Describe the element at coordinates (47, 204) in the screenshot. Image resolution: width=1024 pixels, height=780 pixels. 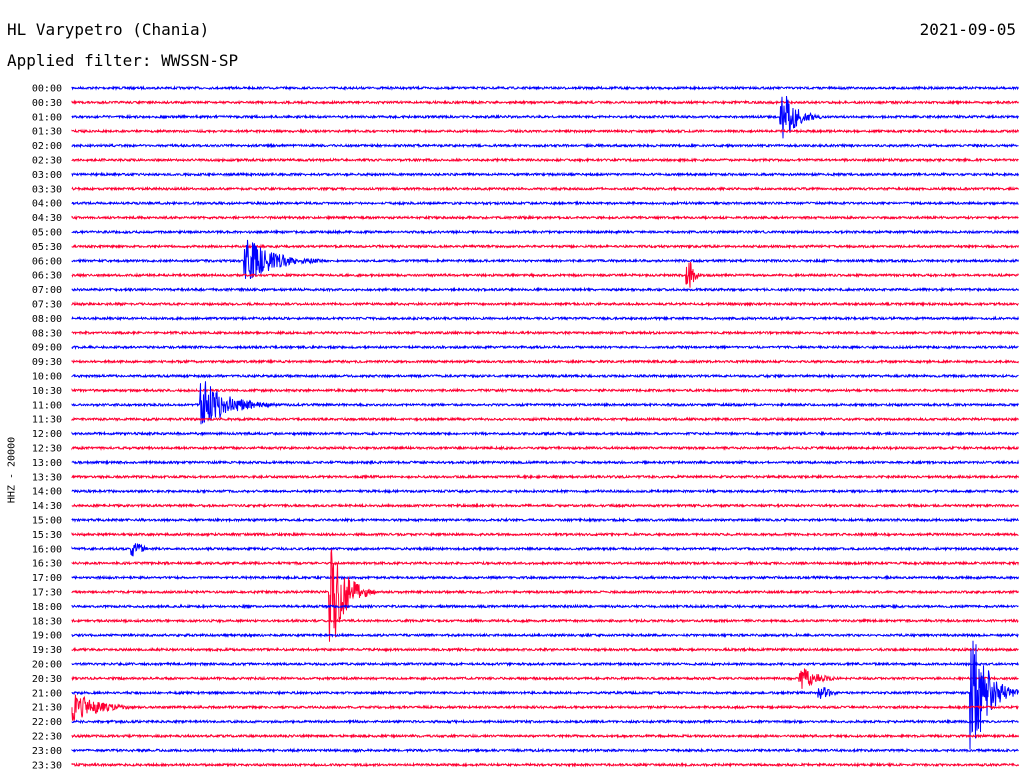
I see `time-tick-label: 04:00` at that location.